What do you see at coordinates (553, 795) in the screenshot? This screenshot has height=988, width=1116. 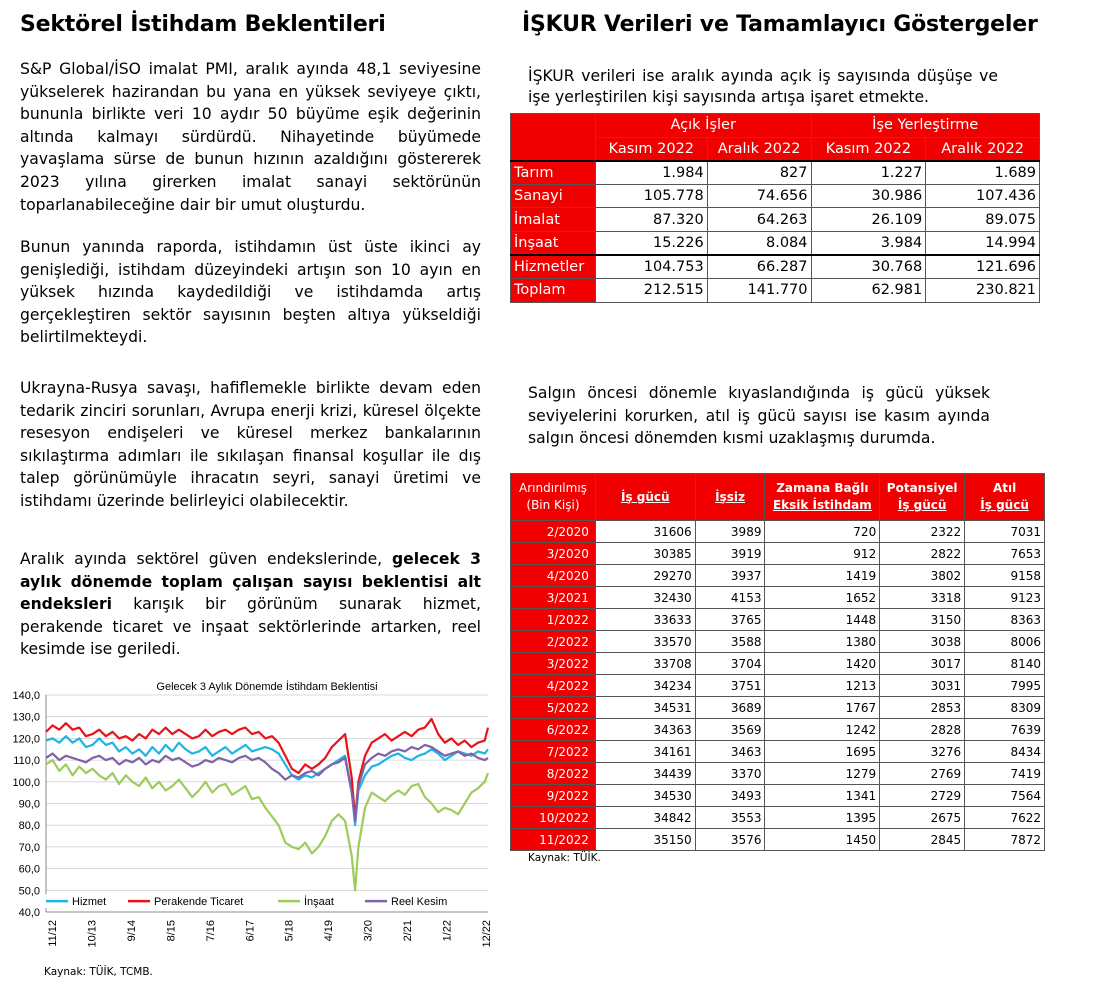 I see `row-label: 9/2022` at bounding box center [553, 795].